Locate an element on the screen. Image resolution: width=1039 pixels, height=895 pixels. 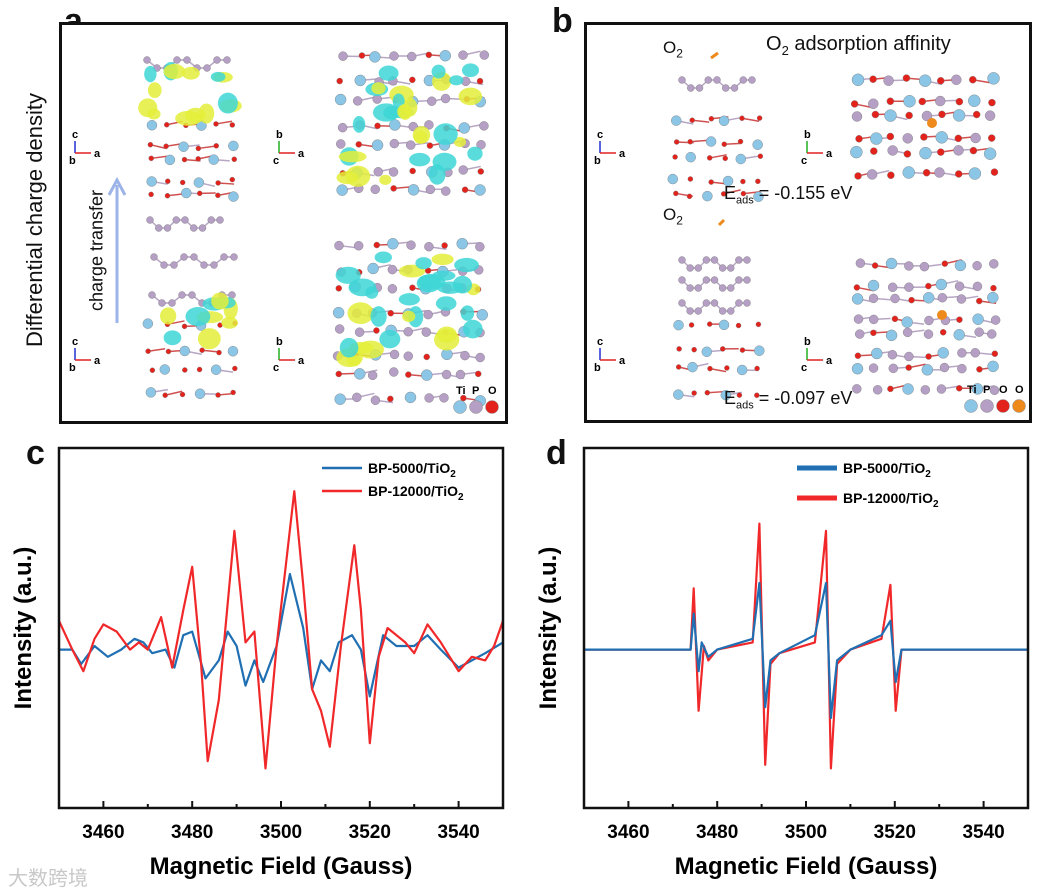
o2-sub: 2 is located at coordinates (679, 220).